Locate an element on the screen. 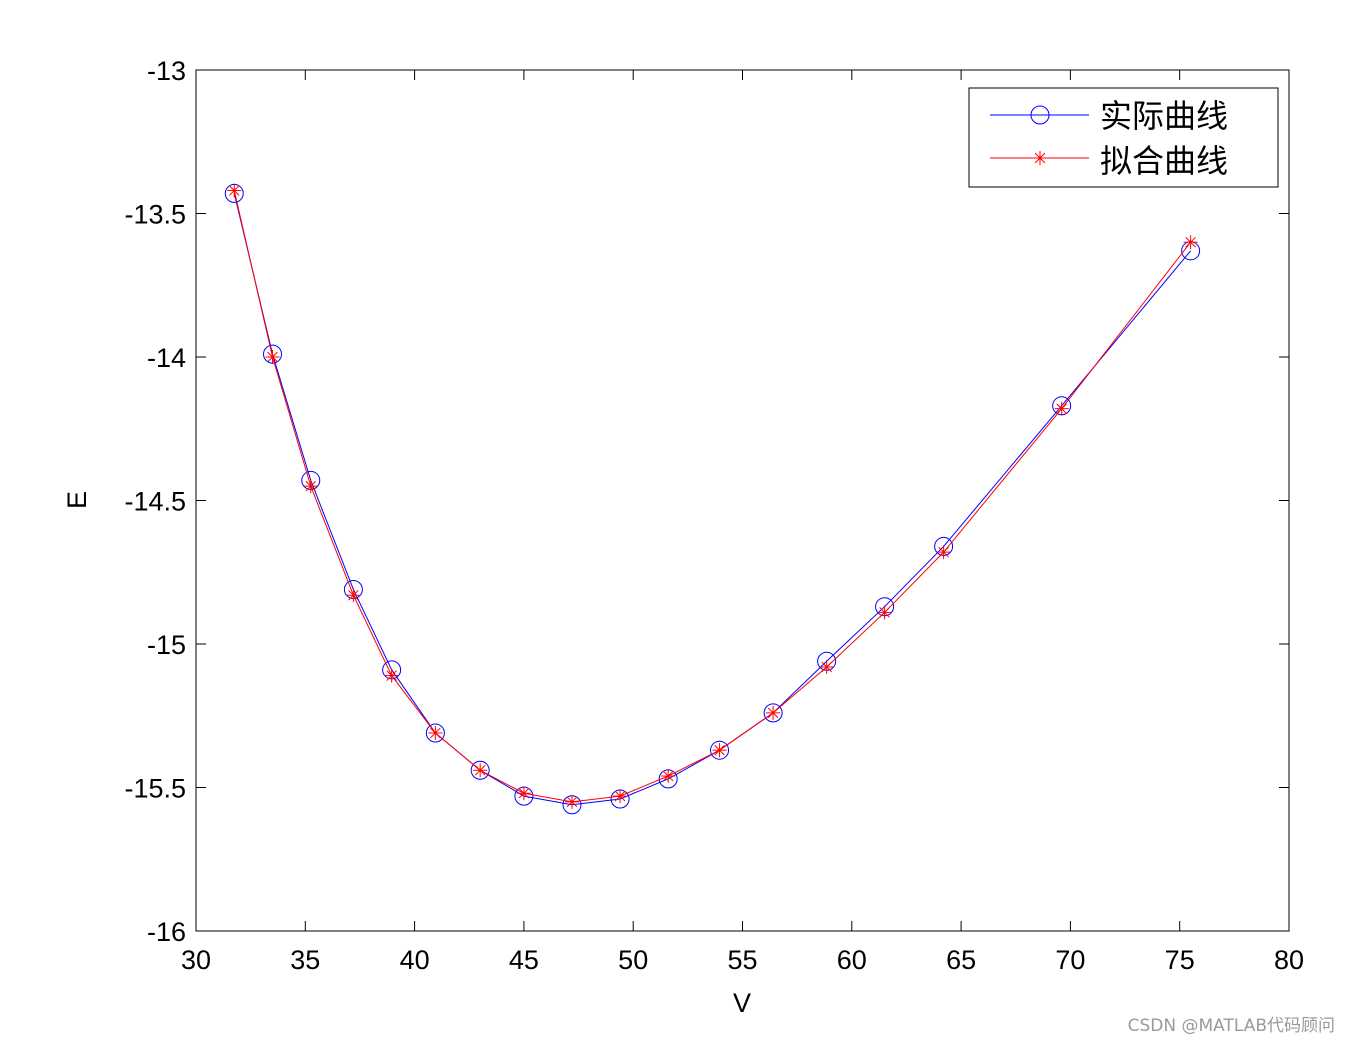 This screenshot has height=1044, width=1349. x-axis-label: V is located at coordinates (742, 1003).